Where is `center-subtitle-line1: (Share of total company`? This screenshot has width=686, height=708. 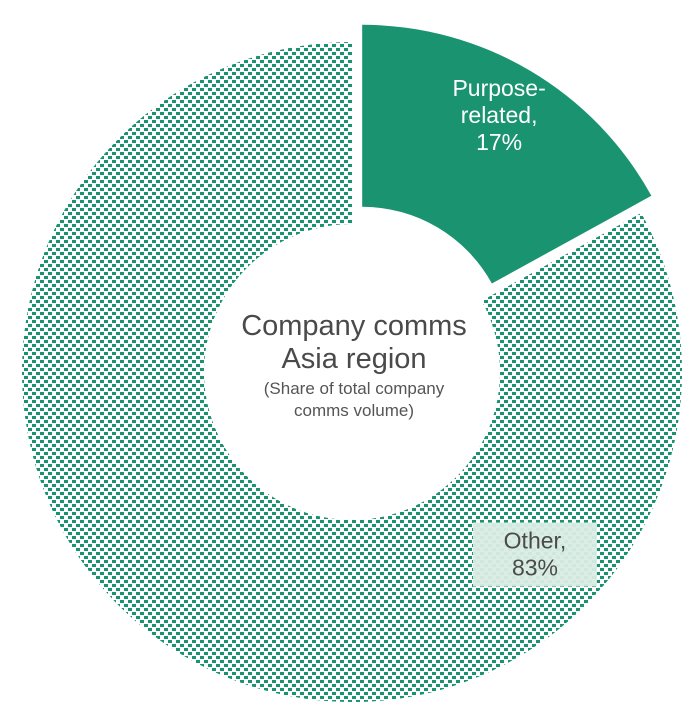 center-subtitle-line1: (Share of total company is located at coordinates (354, 388).